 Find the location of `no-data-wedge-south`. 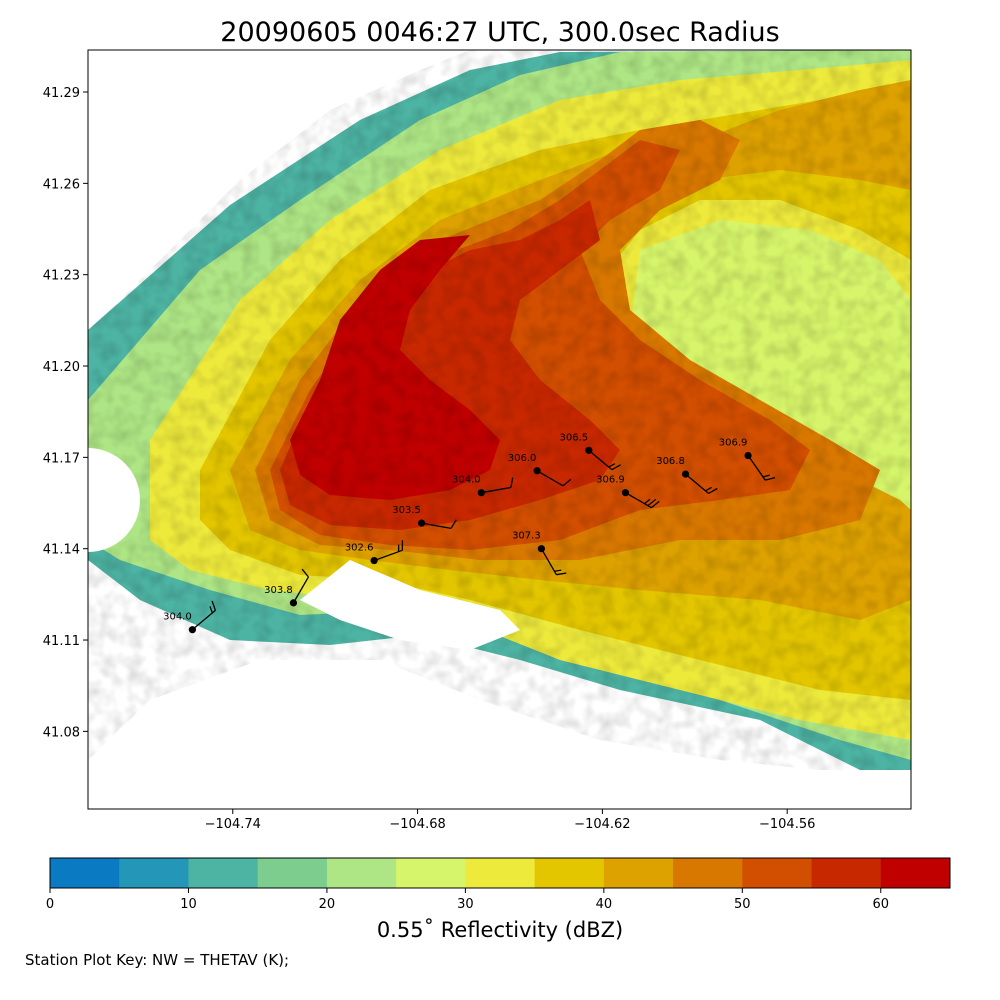

no-data-wedge-south is located at coordinates (499, 734).